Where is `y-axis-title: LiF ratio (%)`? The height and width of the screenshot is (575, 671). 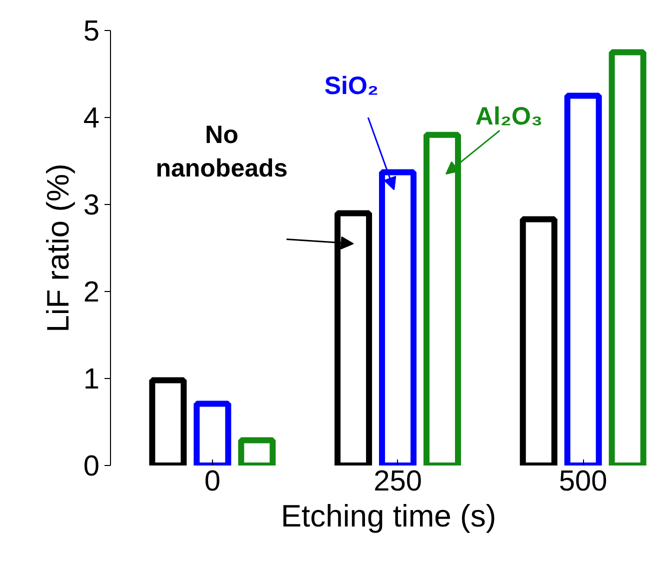
y-axis-title: LiF ratio (%) is located at coordinates (58, 248).